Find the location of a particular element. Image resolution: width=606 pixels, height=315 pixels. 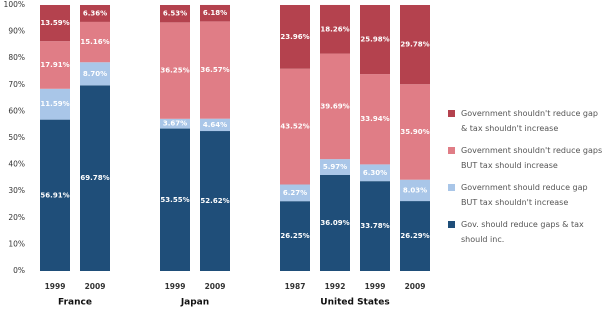

value-label: 18.26% is located at coordinates (334, 29).